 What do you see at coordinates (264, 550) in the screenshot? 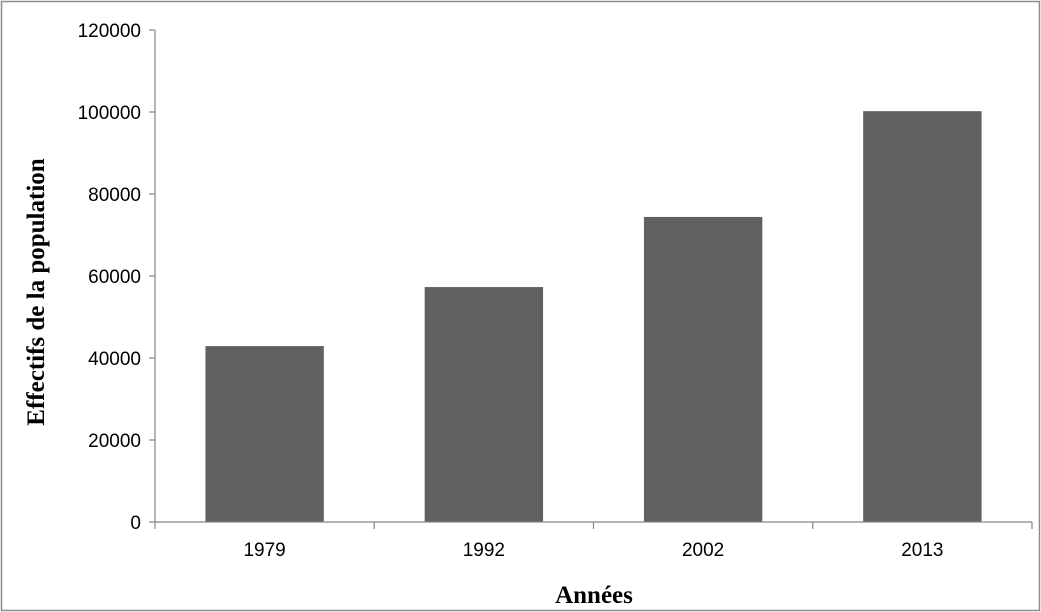
I see `x-tick-label-1979: 1979` at bounding box center [264, 550].